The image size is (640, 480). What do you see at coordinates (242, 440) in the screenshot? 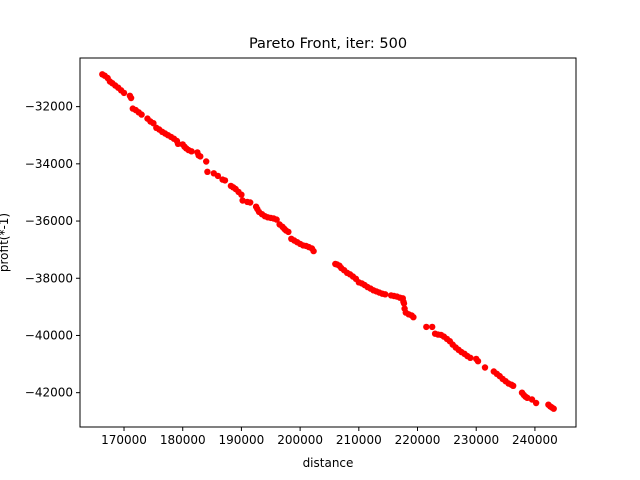
I see `x-tick-label: 190000` at bounding box center [242, 440].